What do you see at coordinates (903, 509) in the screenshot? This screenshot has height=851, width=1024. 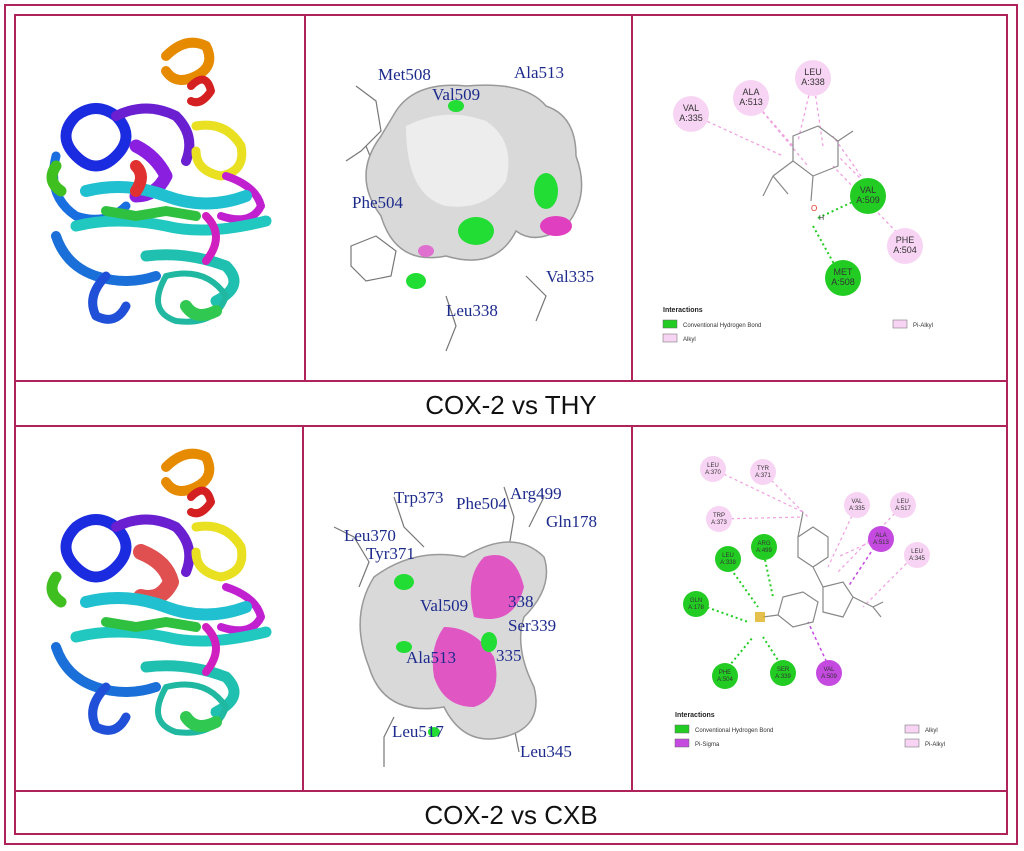 I see `residue-id: A:517` at bounding box center [903, 509].